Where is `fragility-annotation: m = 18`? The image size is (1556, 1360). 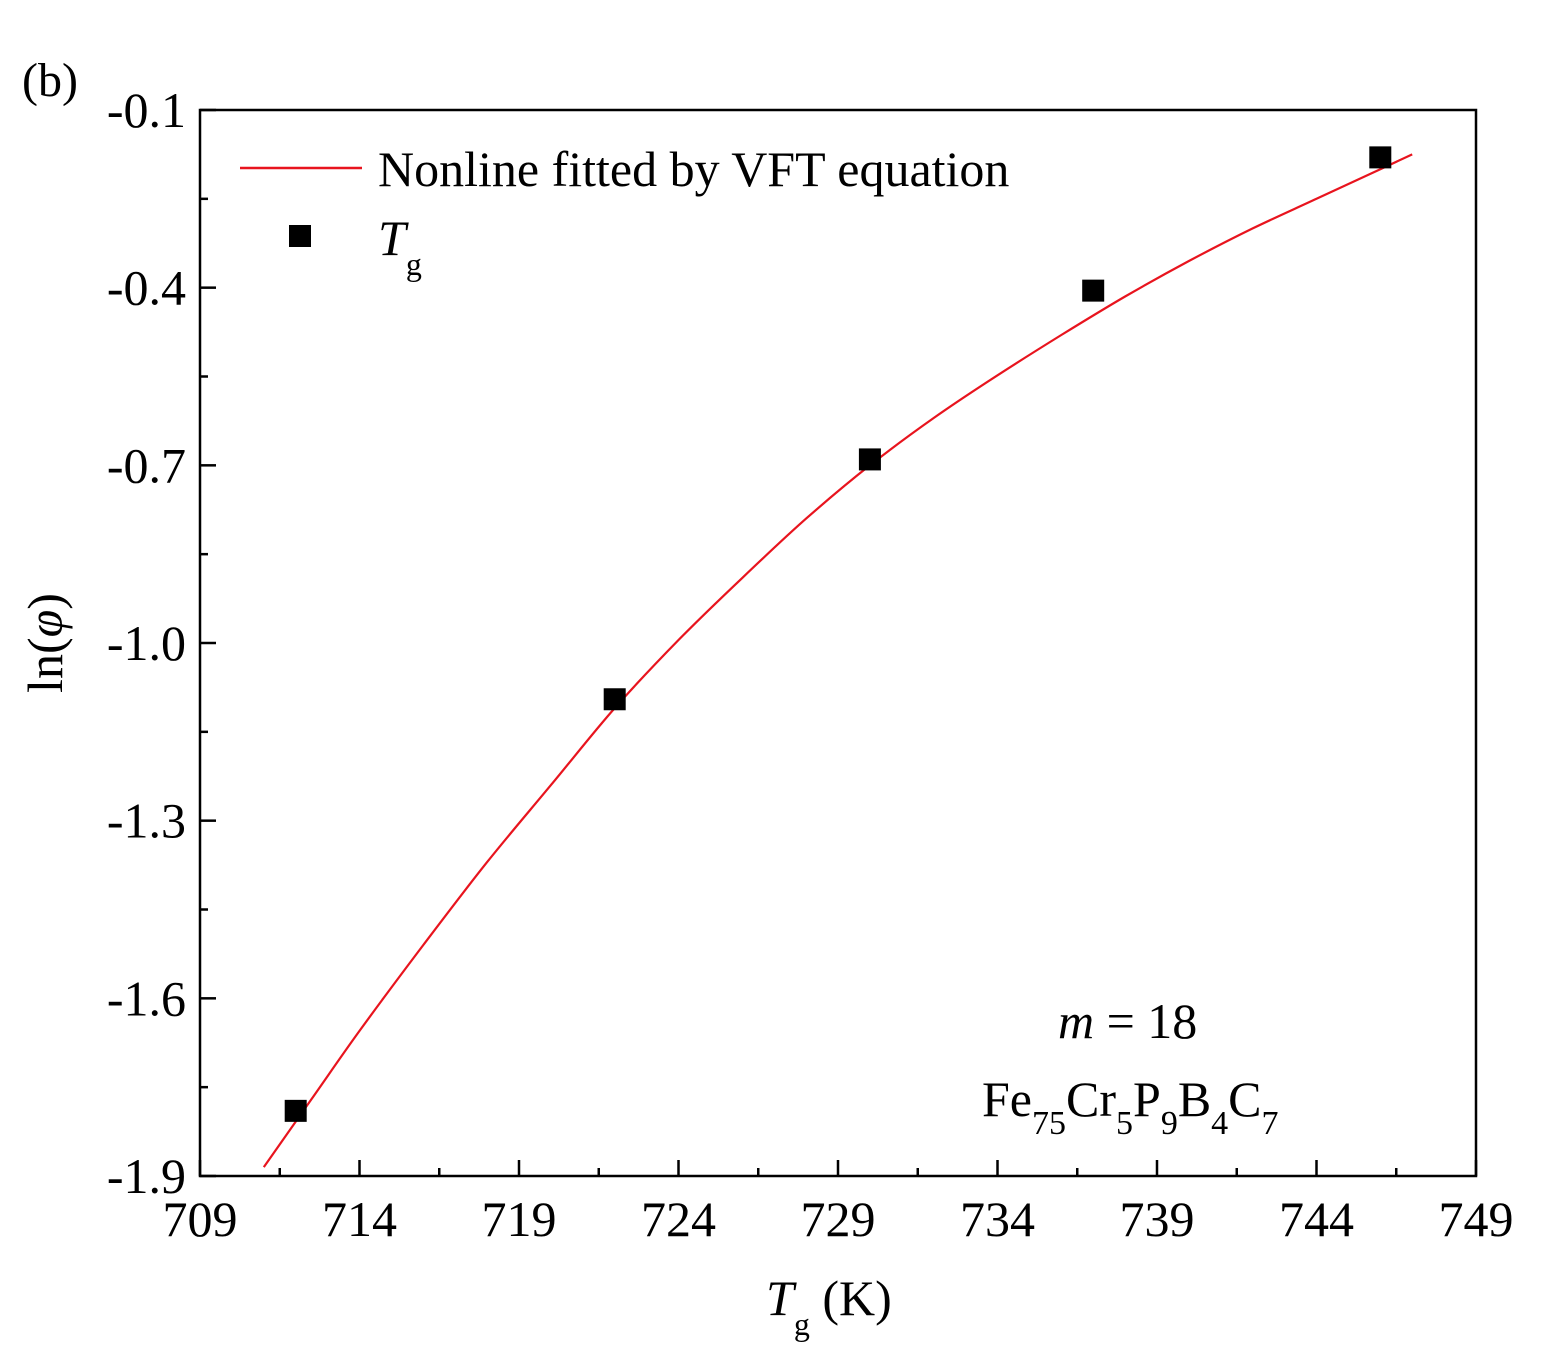
fragility-annotation: m = 18 is located at coordinates (1127, 1021).